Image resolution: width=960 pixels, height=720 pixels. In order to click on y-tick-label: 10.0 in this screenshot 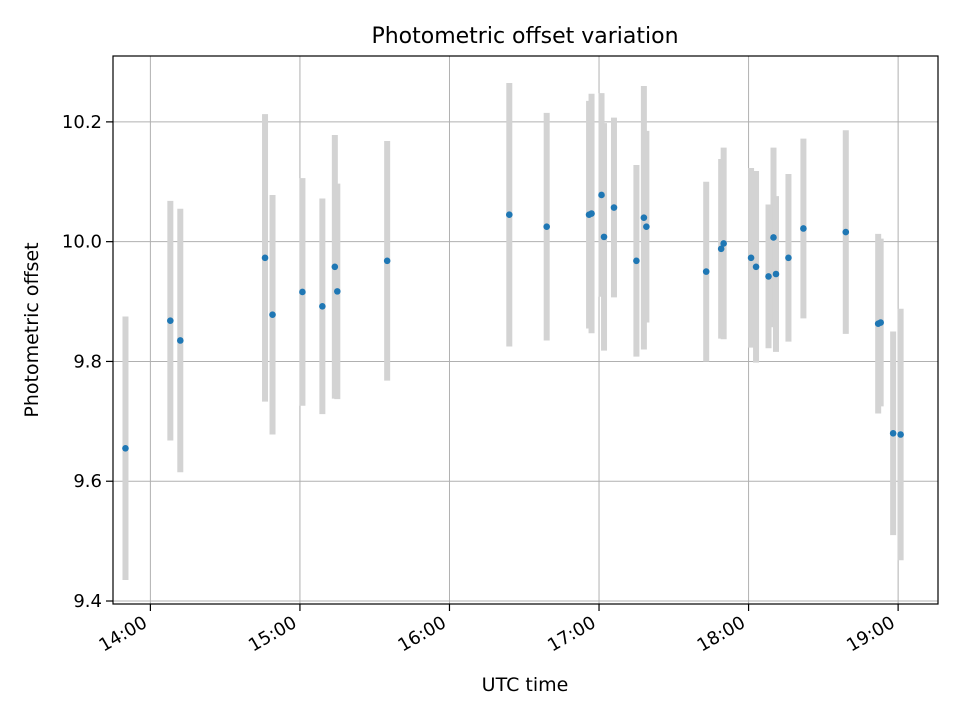, I will do `click(82, 242)`.